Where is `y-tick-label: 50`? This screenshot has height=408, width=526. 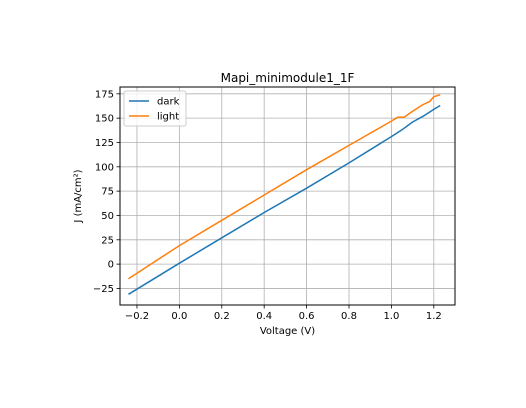
y-tick-label: 50 is located at coordinates (107, 216).